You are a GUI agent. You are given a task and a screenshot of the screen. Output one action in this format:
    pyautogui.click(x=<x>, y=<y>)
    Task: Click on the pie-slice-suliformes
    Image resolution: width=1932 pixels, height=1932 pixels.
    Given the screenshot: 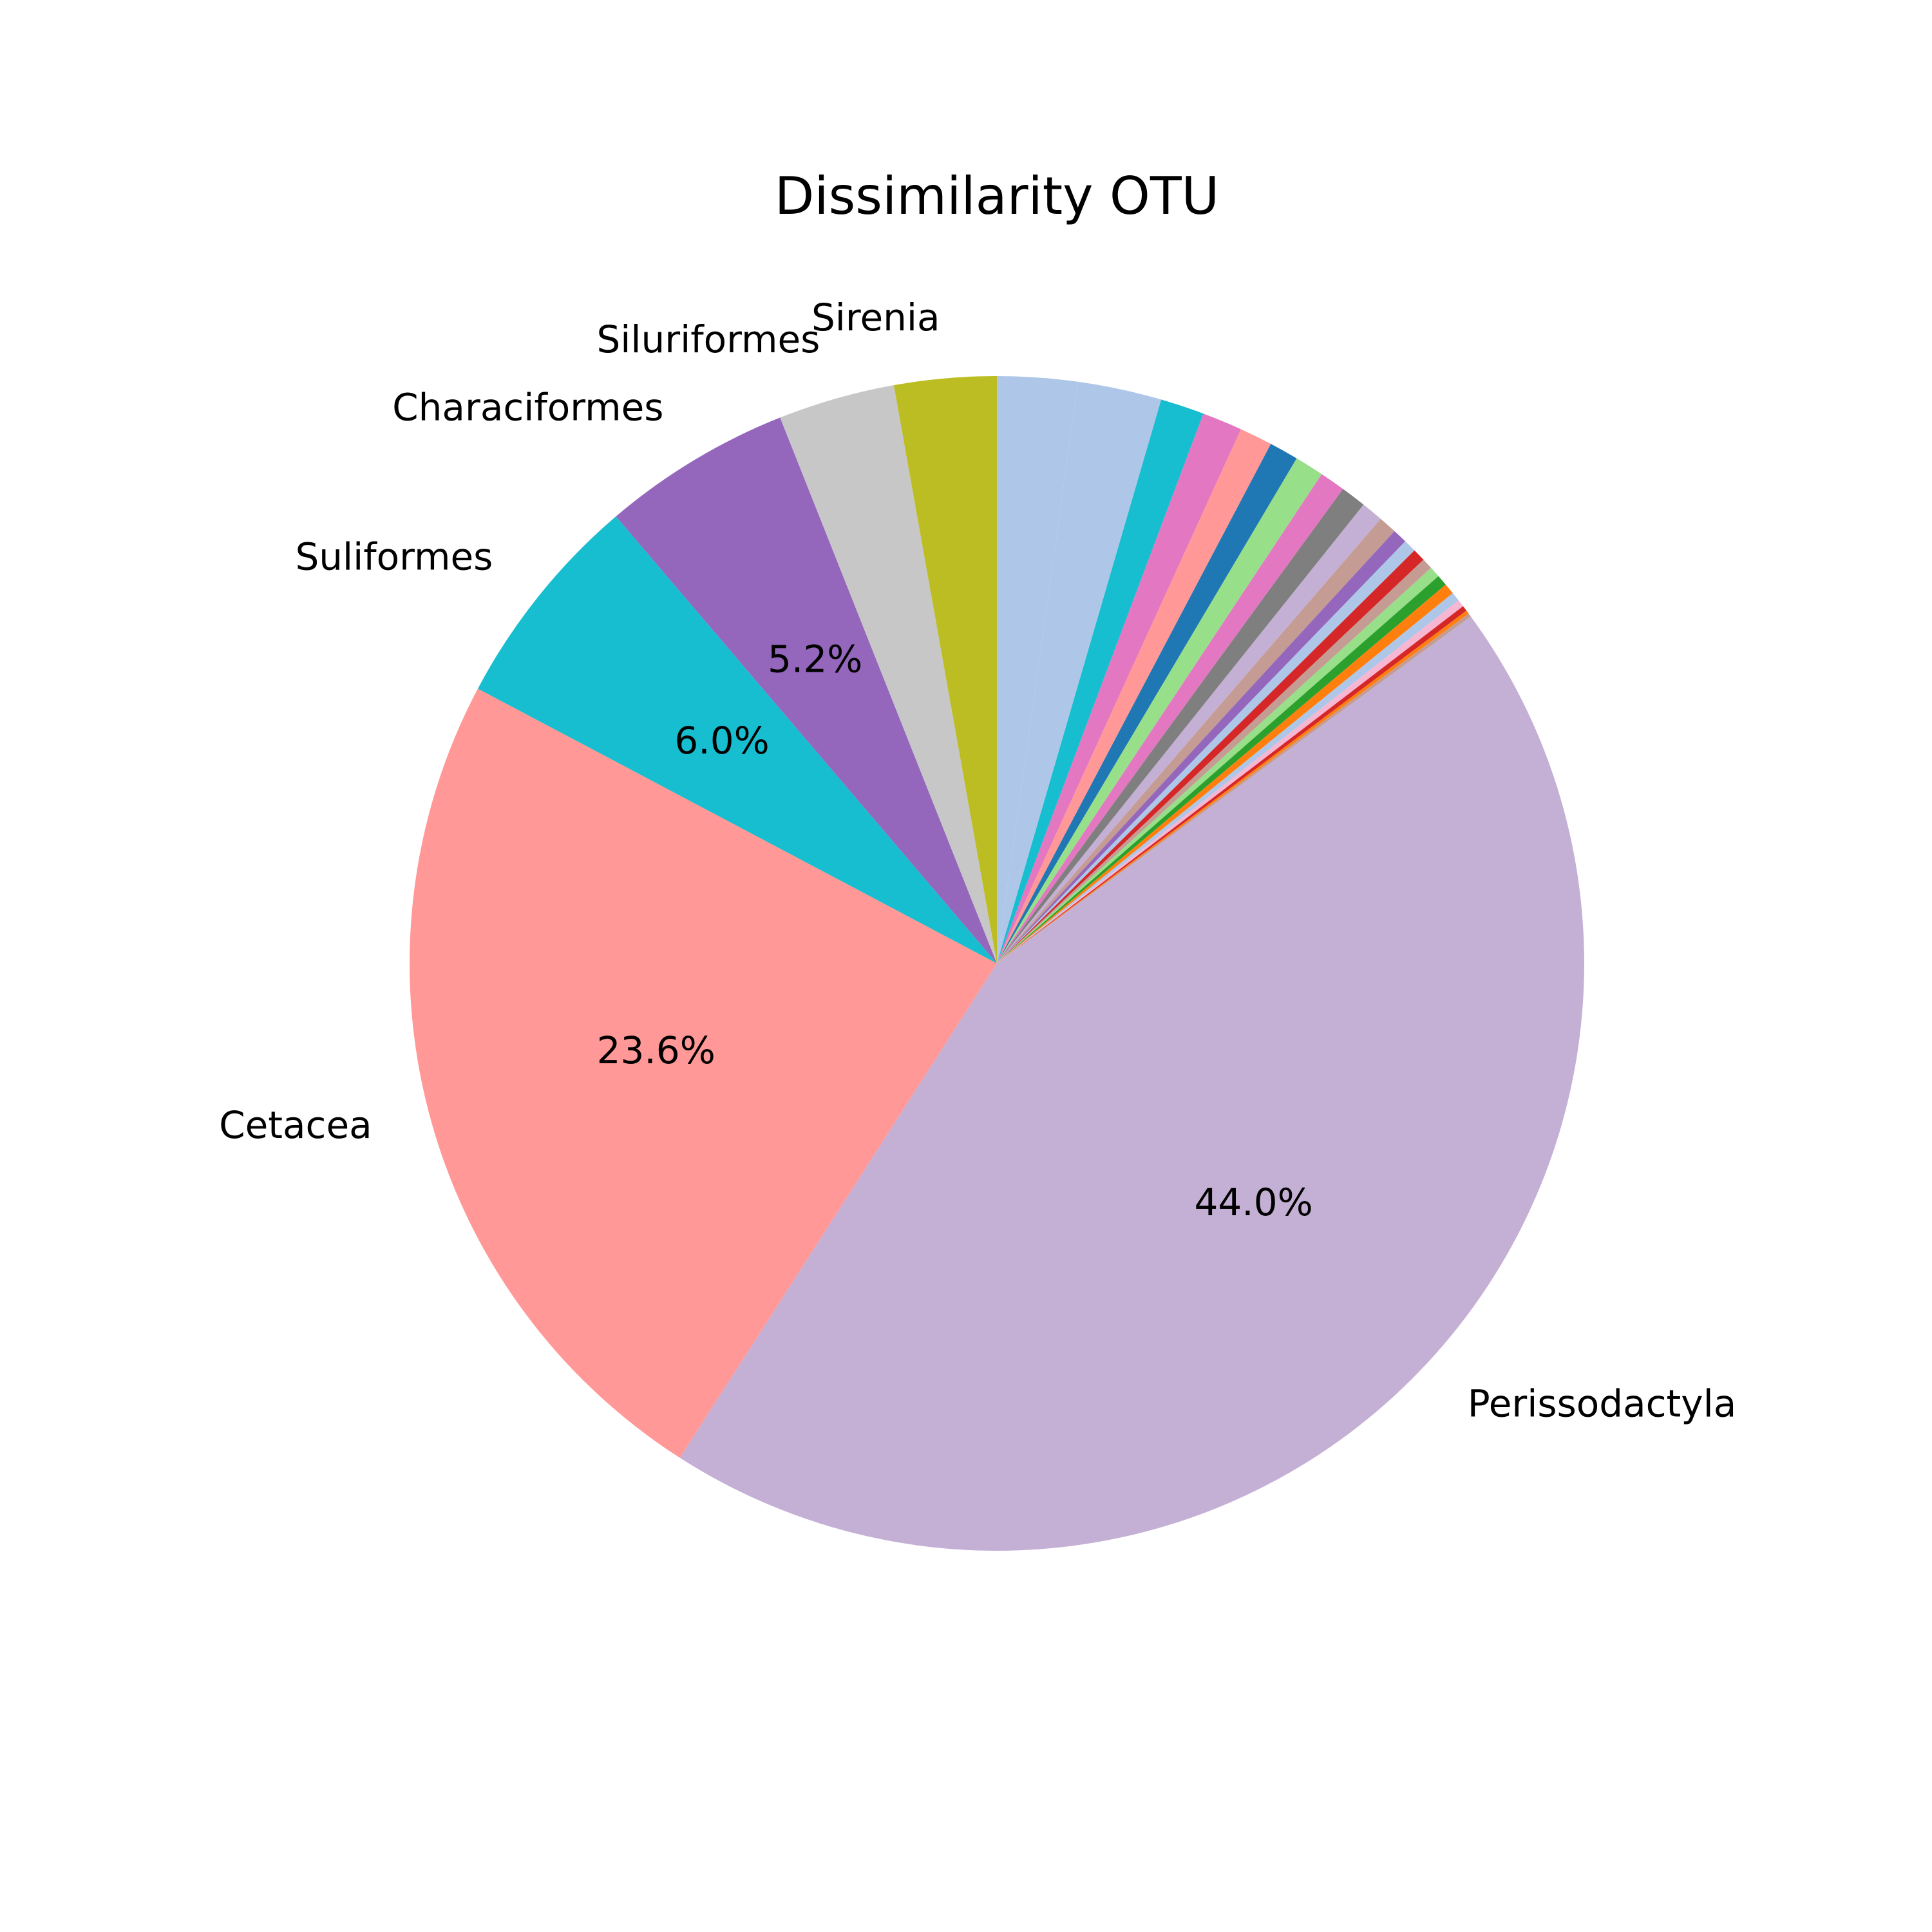 What is the action you would take?
    pyautogui.click(x=737, y=740)
    